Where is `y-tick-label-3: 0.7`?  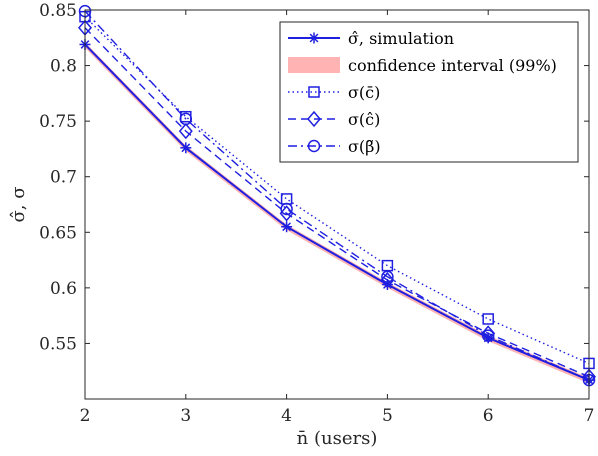 y-tick-label-3: 0.7 is located at coordinates (63, 178).